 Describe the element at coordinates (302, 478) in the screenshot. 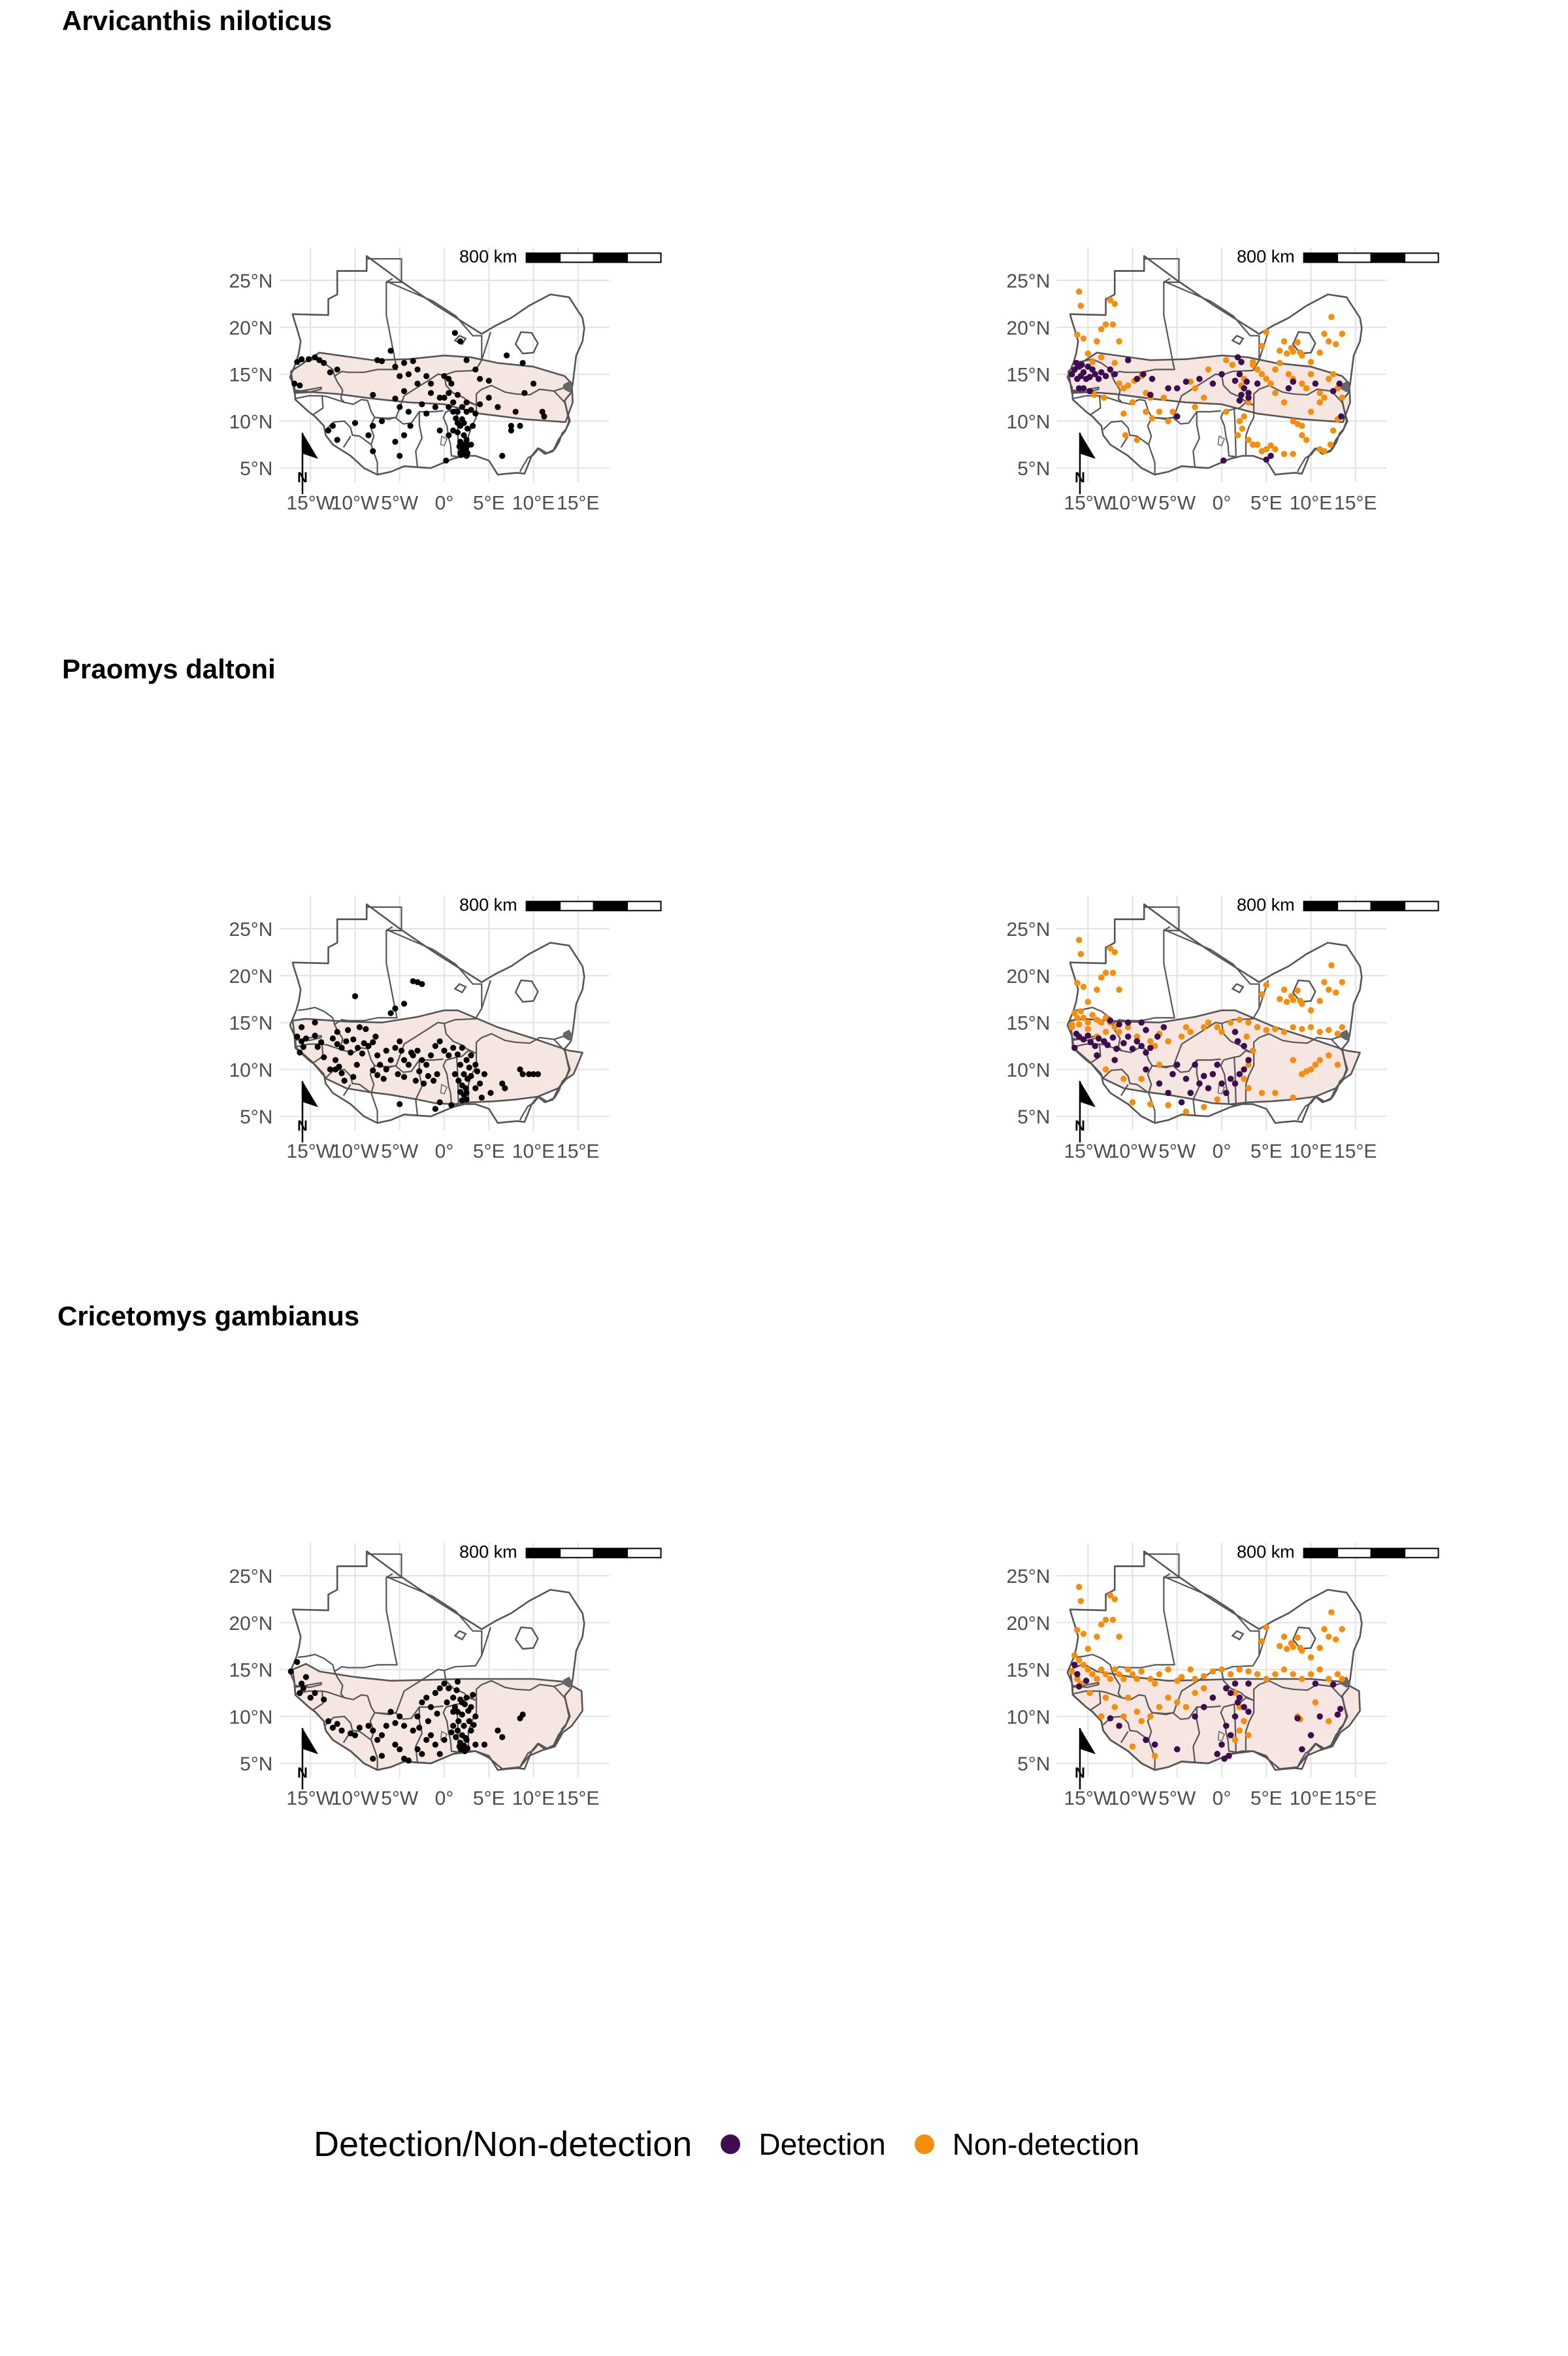

I see `north-arrow-label: N` at that location.